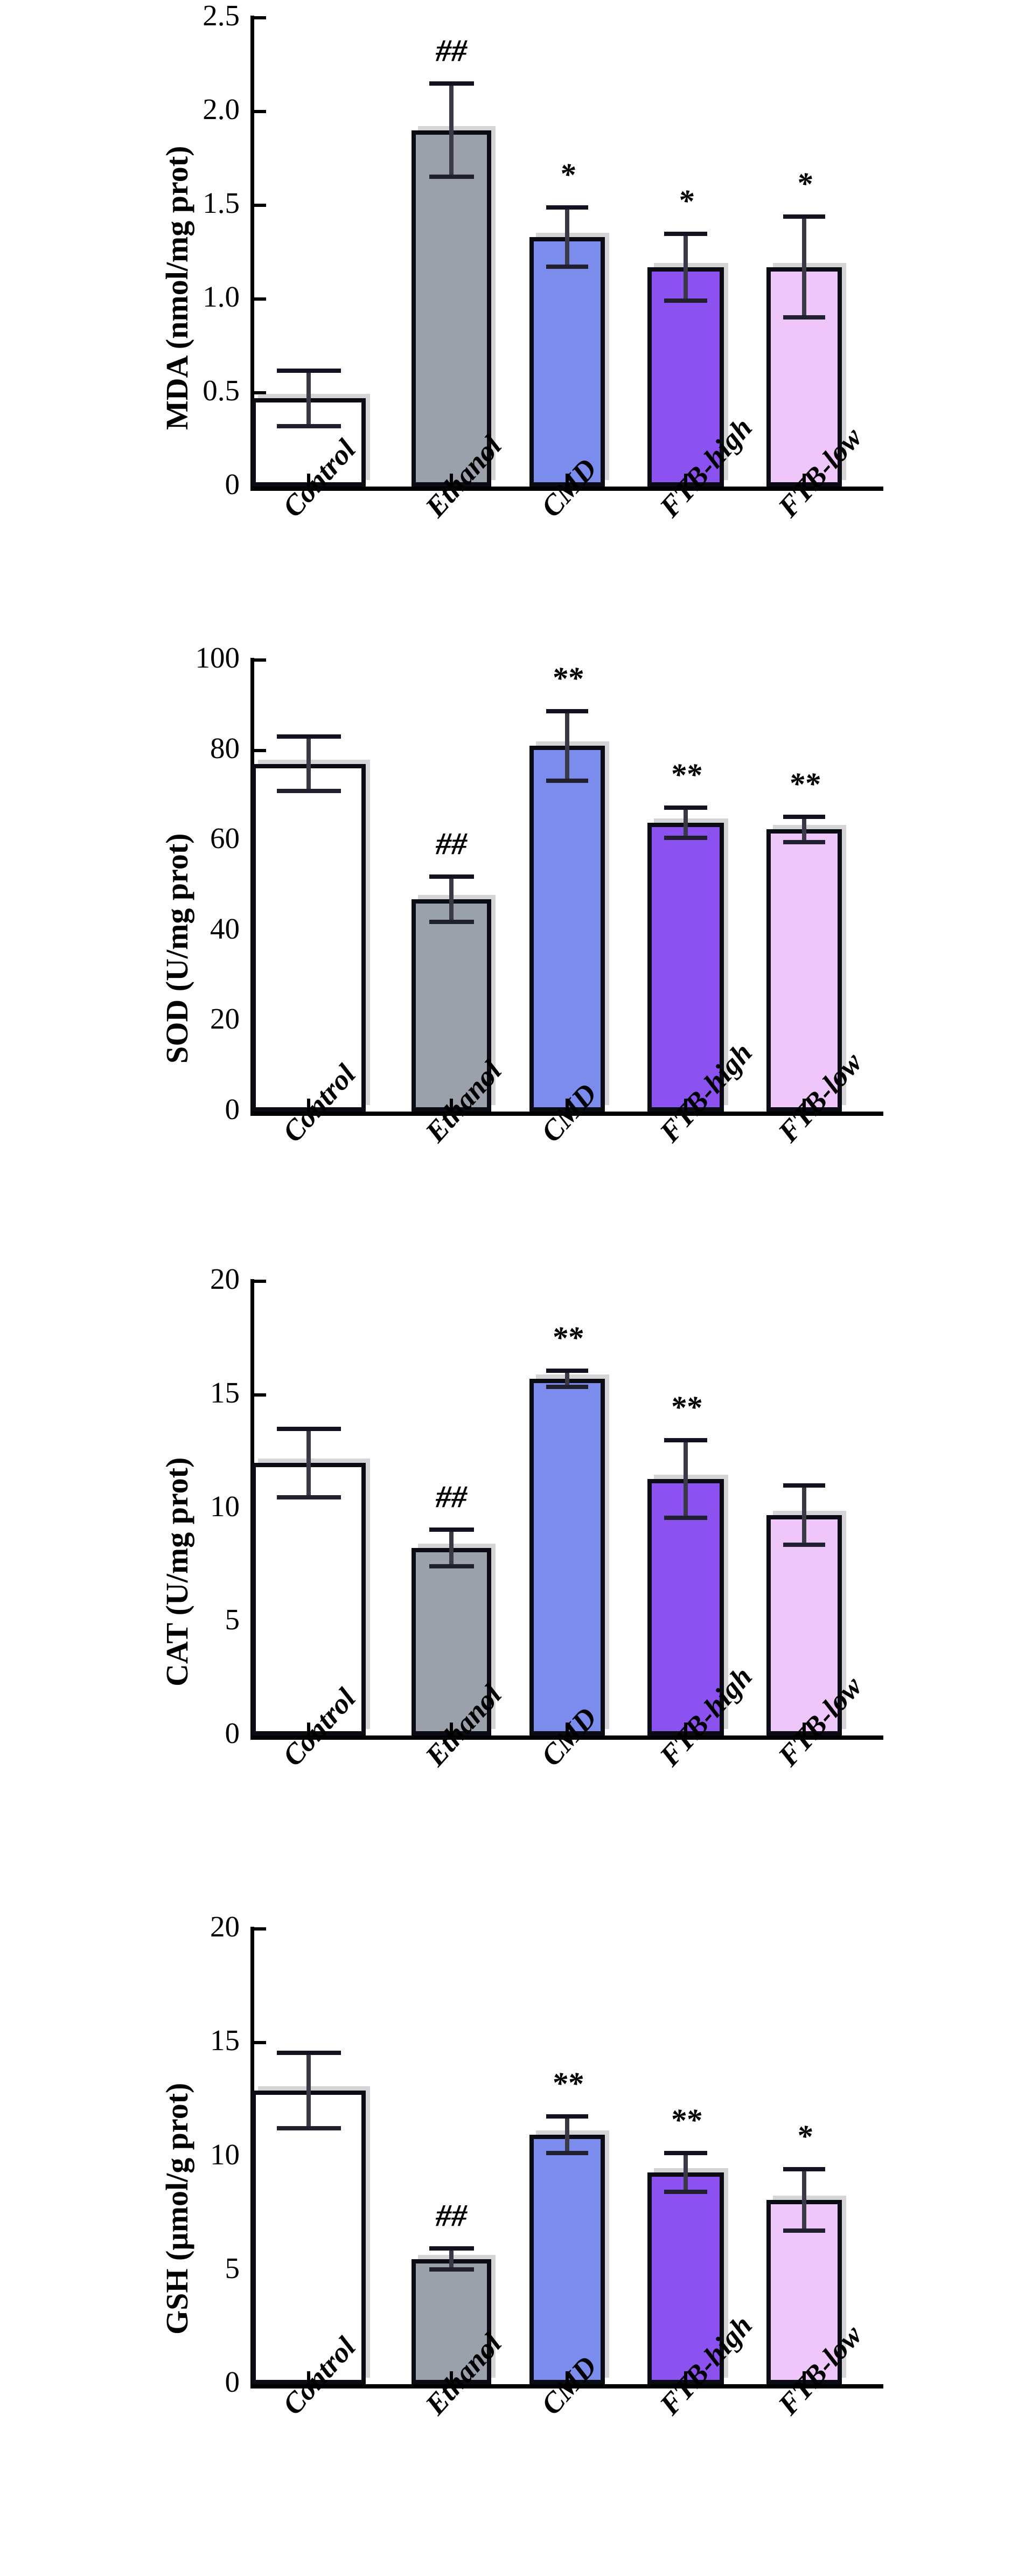  I want to click on y-axis-tick-label: 80, so click(225, 748).